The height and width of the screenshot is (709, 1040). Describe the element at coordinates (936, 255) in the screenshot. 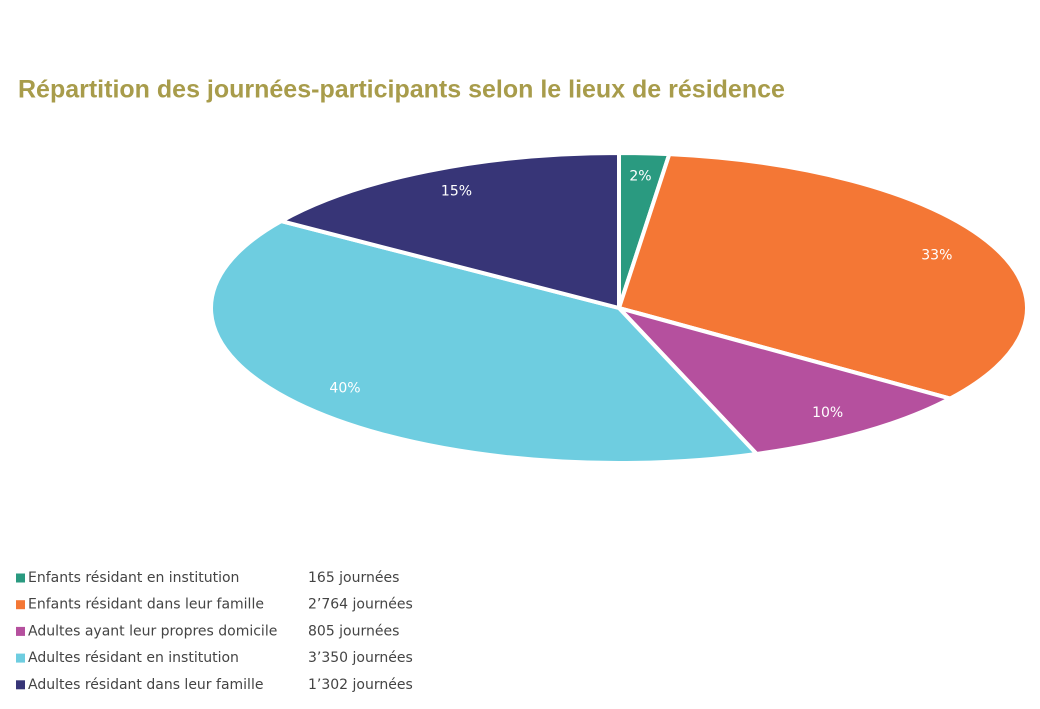

I see `slice-label: 33%` at that location.